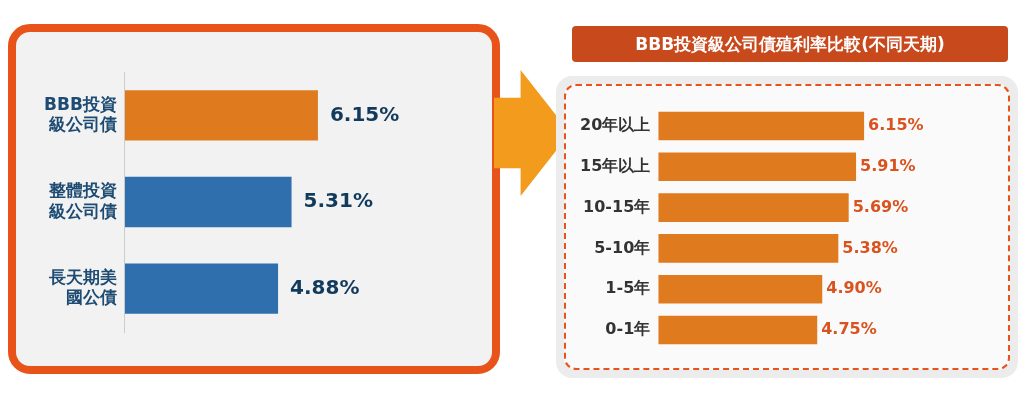 The width and height of the screenshot is (1024, 400). What do you see at coordinates (628, 288) in the screenshot?
I see `y-tick-label: 1-5年` at bounding box center [628, 288].